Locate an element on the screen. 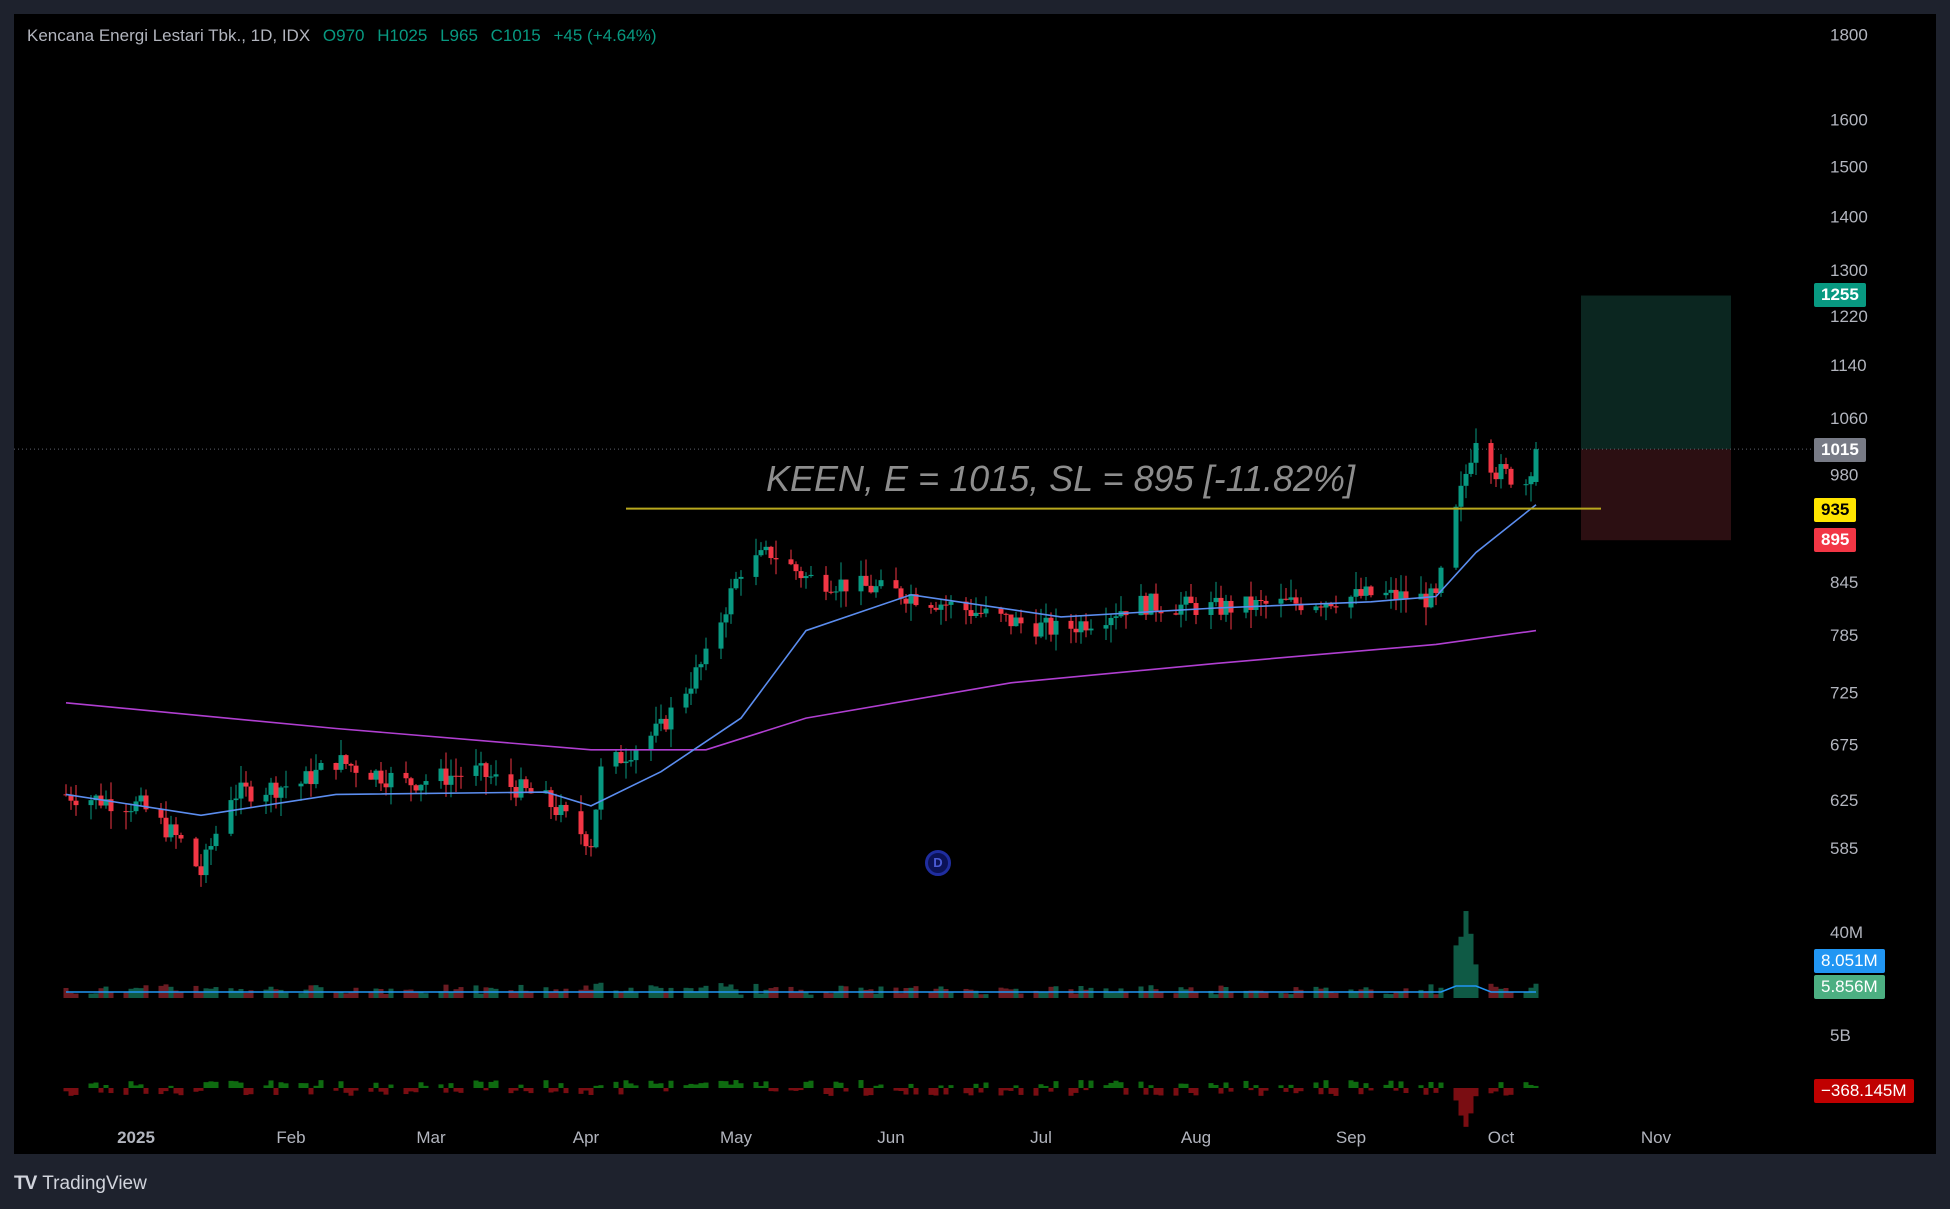 Image resolution: width=1950 pixels, height=1209 pixels. trade-annotation: KEEN, E = 1015, SL = 895 [-11.82%] is located at coordinates (1061, 478).